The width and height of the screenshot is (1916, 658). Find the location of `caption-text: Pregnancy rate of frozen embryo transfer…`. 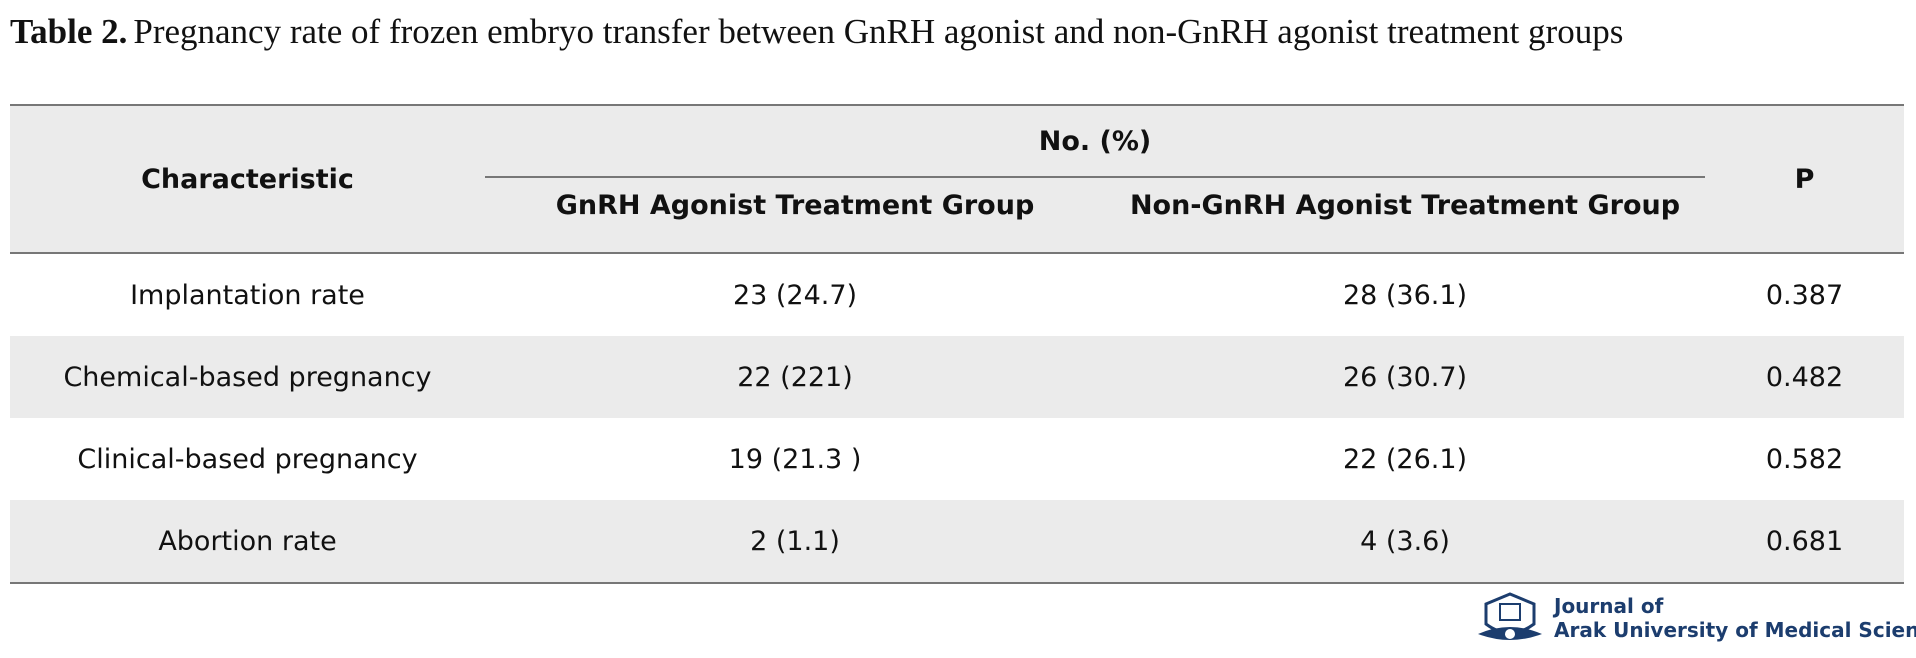

caption-text: Pregnancy rate of frozen embryo transfer… is located at coordinates (878, 31).